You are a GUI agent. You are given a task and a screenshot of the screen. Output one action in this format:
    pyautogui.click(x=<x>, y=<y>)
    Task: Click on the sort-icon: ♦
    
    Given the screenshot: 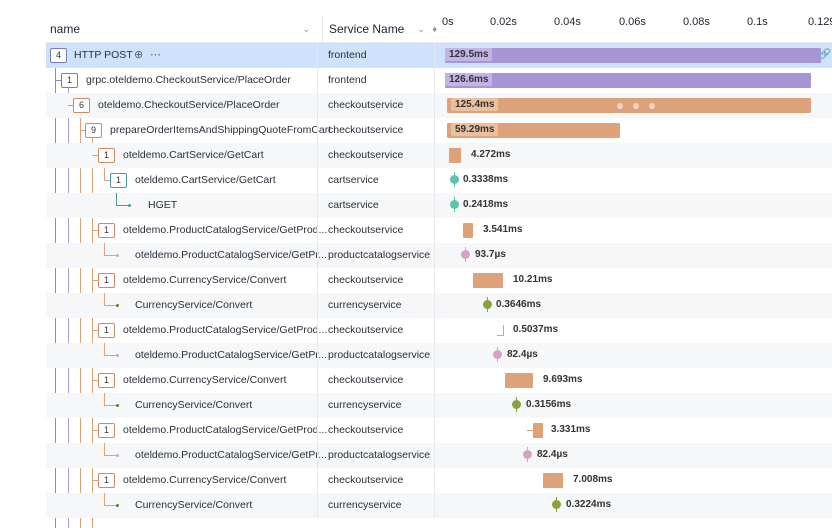 What is the action you would take?
    pyautogui.click(x=434, y=29)
    